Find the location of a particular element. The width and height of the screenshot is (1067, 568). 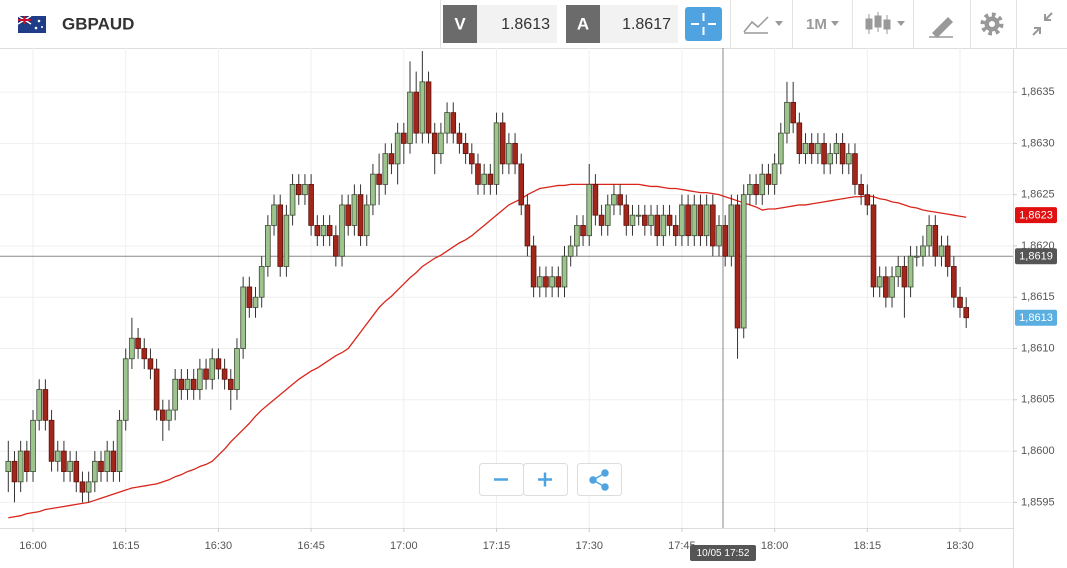

indicator-button is located at coordinates (763, 25).